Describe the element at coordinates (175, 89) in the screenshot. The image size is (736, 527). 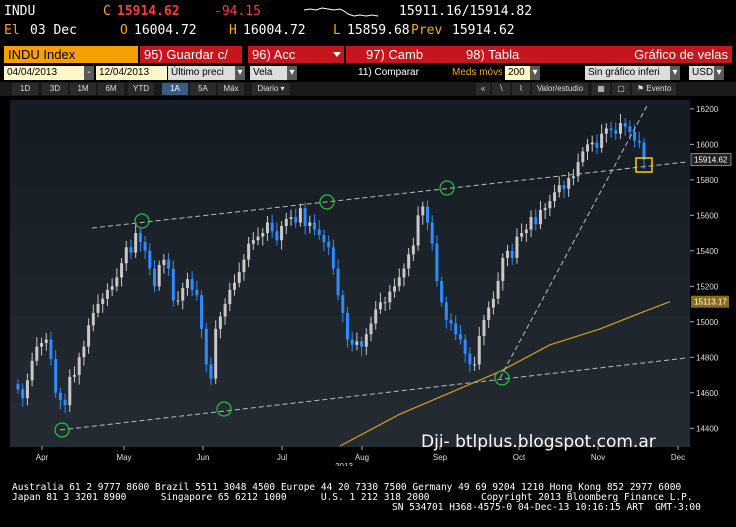
I see `period-button-1a: 1A` at that location.